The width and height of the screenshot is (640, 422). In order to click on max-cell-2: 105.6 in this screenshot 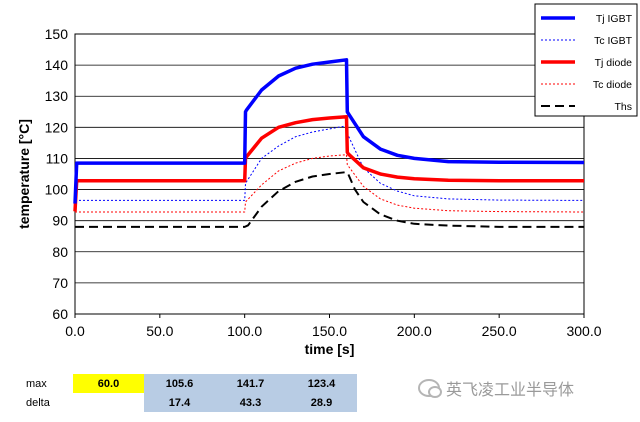, I will do `click(179, 383)`.